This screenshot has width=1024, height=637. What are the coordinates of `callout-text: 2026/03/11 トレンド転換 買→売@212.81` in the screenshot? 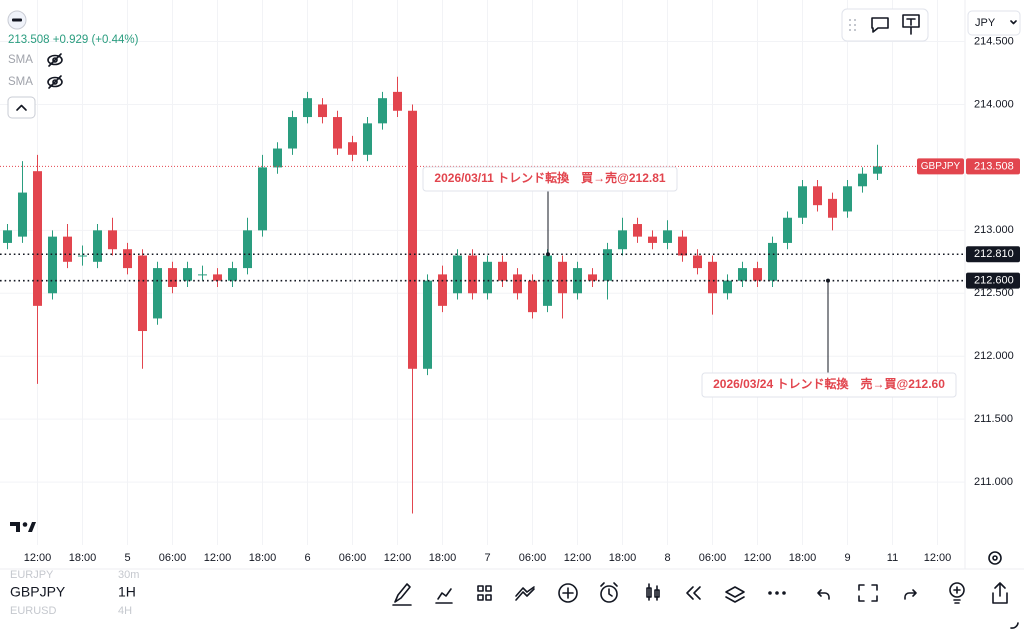 It's located at (549, 177).